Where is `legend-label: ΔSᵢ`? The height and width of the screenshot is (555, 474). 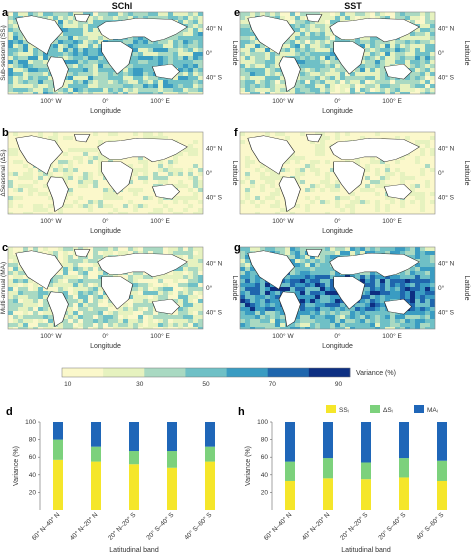
legend-label: ΔSᵢ is located at coordinates (388, 410).